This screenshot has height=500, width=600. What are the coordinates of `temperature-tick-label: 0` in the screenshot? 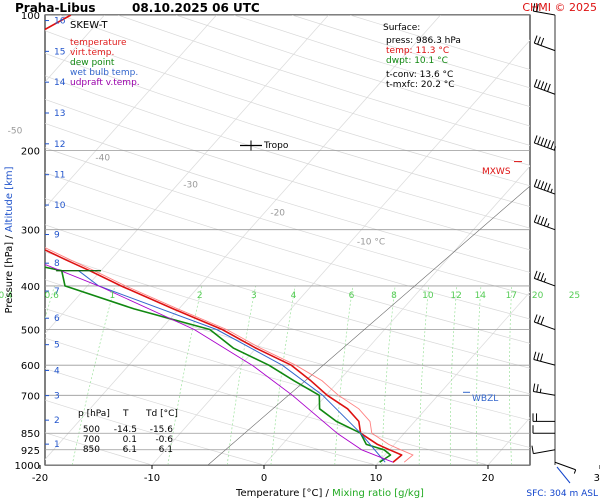 It's located at (264, 478).